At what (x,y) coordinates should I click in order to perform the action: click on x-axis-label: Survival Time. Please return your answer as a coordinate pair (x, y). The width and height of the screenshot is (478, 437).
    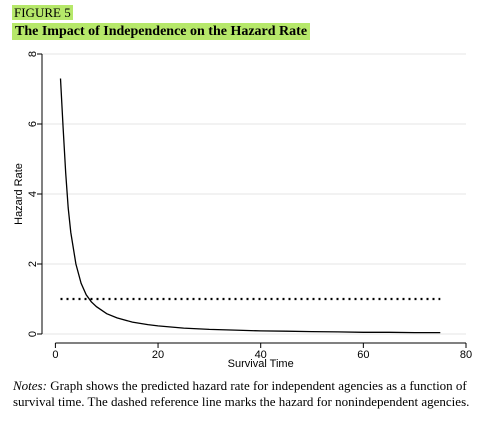
    Looking at the image, I should click on (261, 364).